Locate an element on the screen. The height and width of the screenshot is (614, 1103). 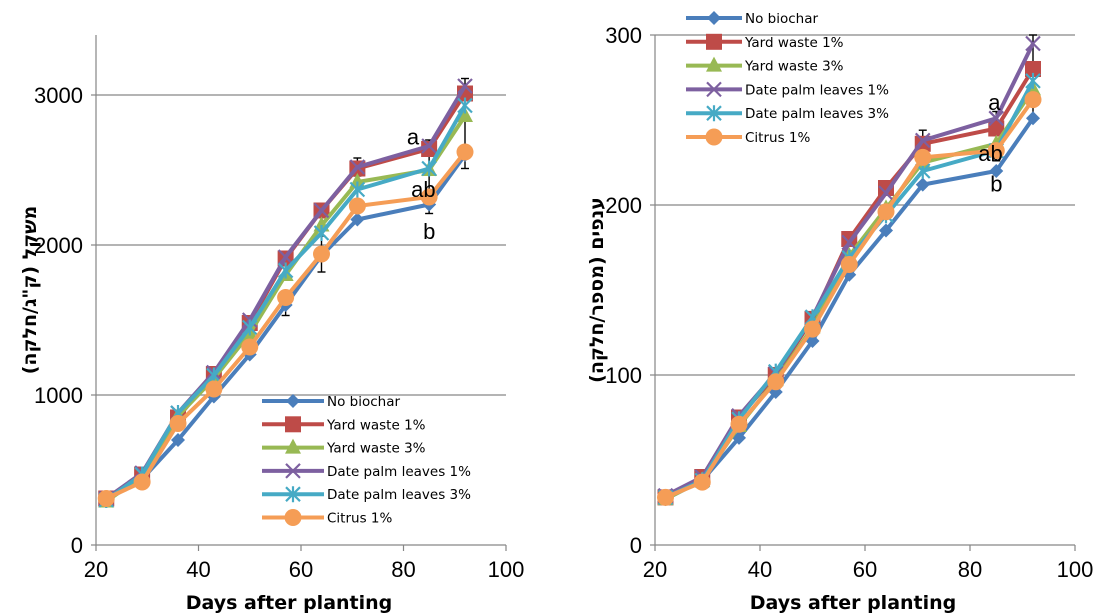
x-tick-label: 80 is located at coordinates (970, 569).